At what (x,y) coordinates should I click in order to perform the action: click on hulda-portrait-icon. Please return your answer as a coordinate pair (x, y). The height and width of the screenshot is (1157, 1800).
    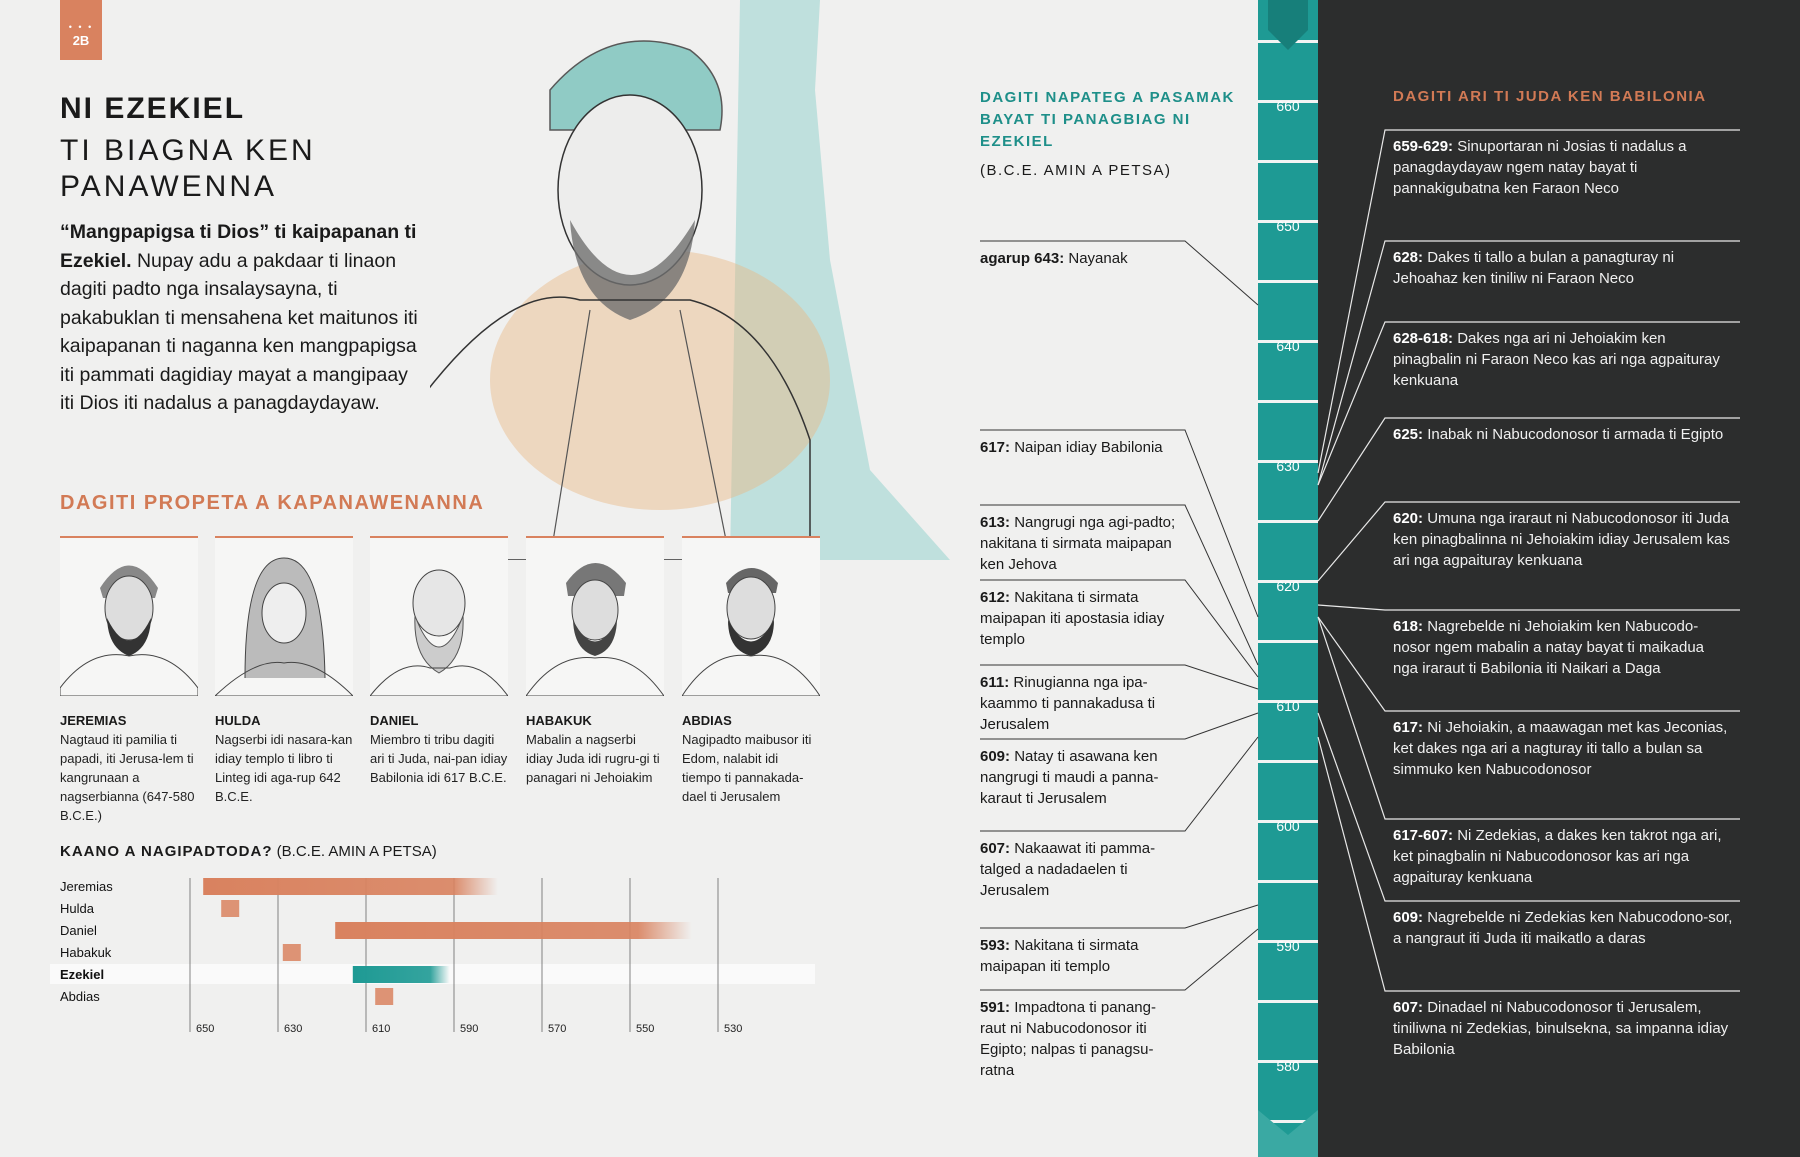
    Looking at the image, I should click on (284, 617).